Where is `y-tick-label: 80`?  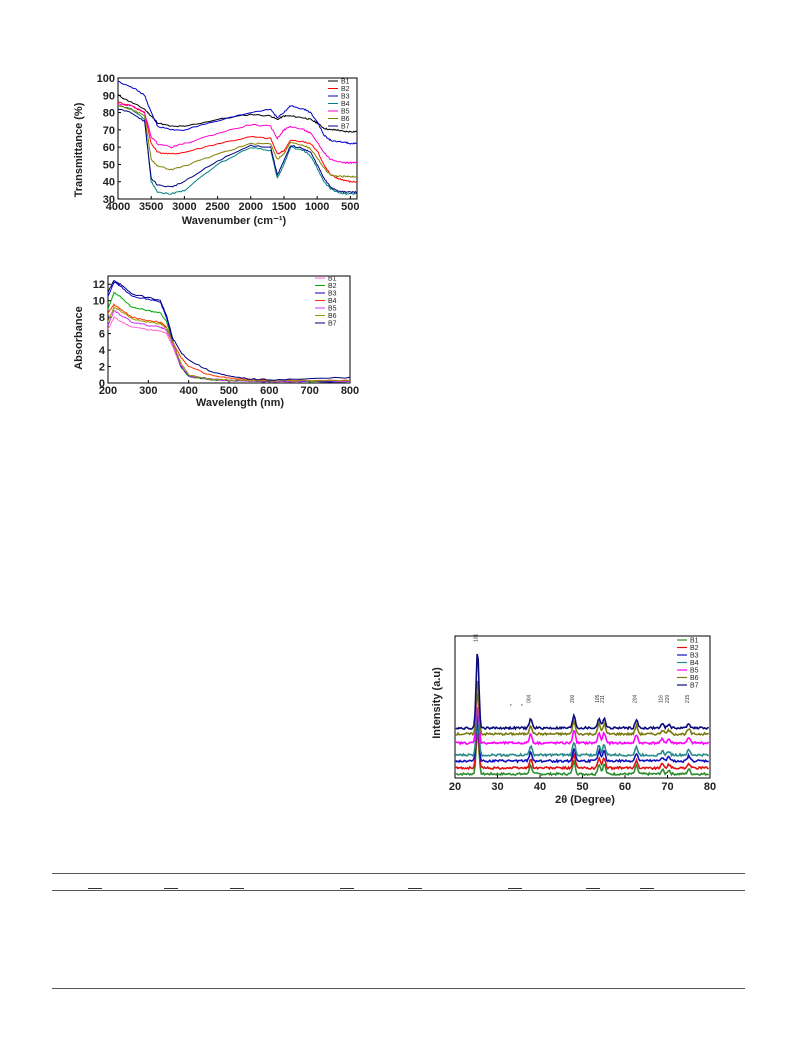 y-tick-label: 80 is located at coordinates (109, 114).